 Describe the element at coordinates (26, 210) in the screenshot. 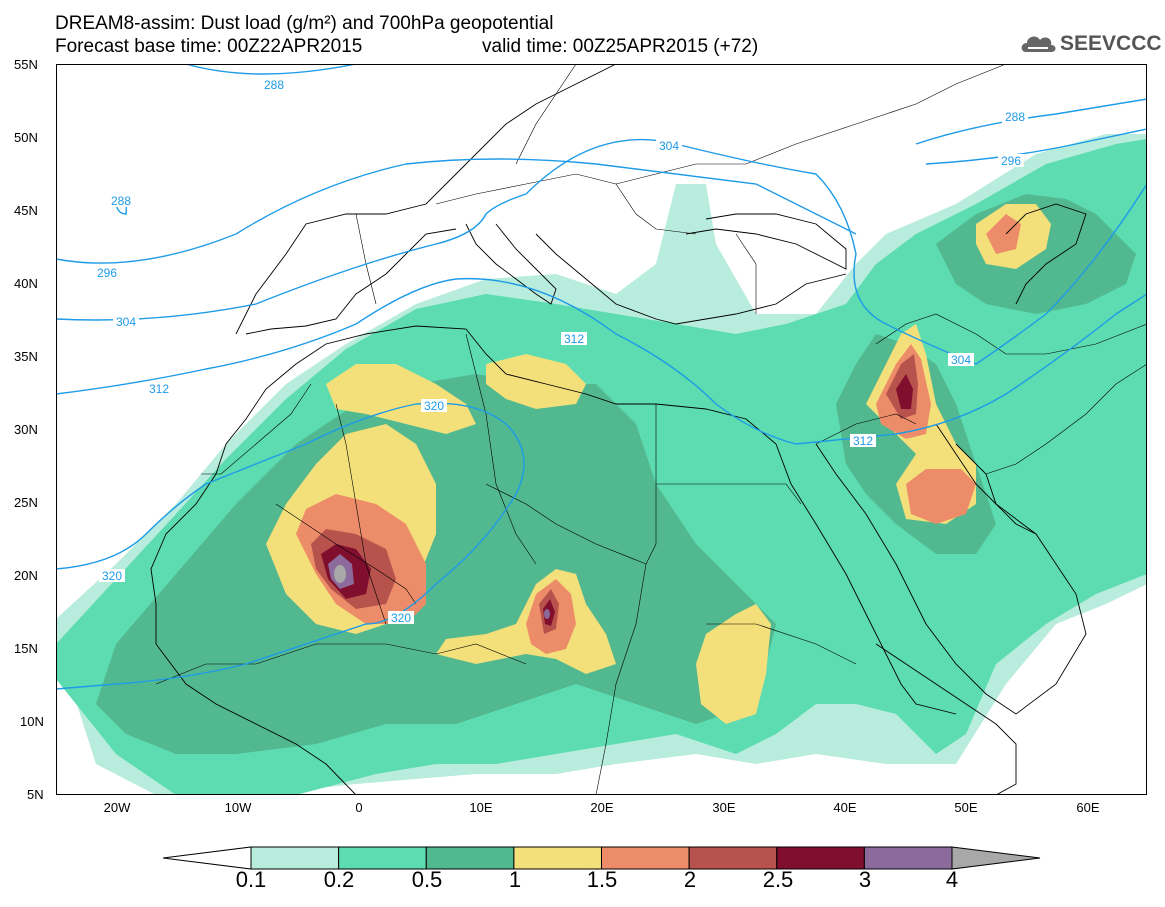

I see `lat-label: 45N` at that location.